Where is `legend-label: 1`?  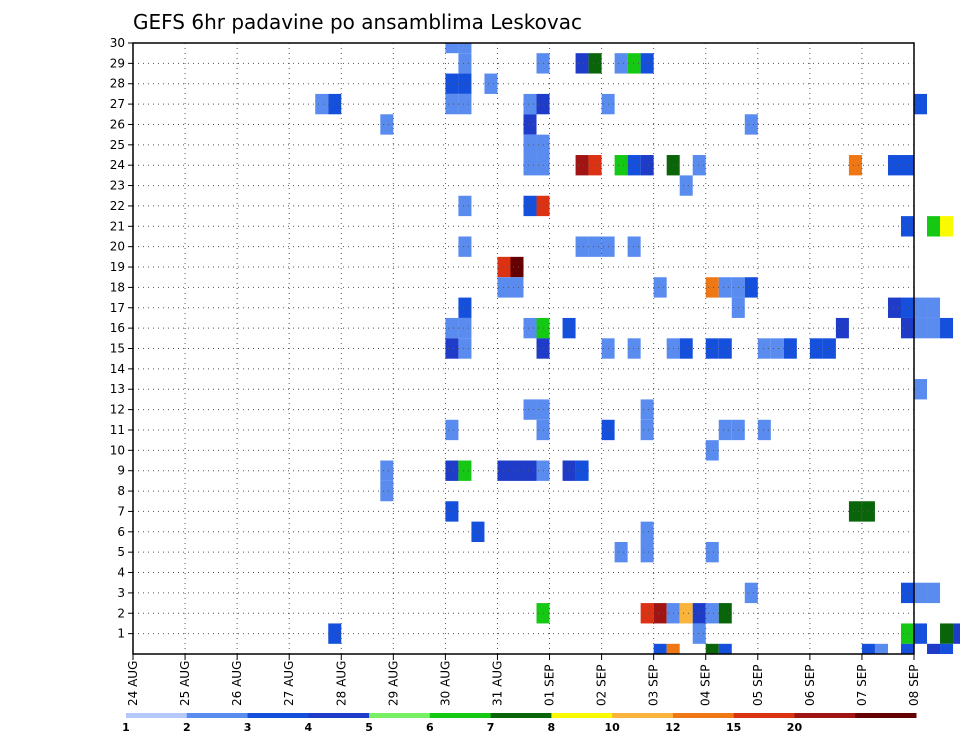
legend-label: 1 is located at coordinates (126, 727).